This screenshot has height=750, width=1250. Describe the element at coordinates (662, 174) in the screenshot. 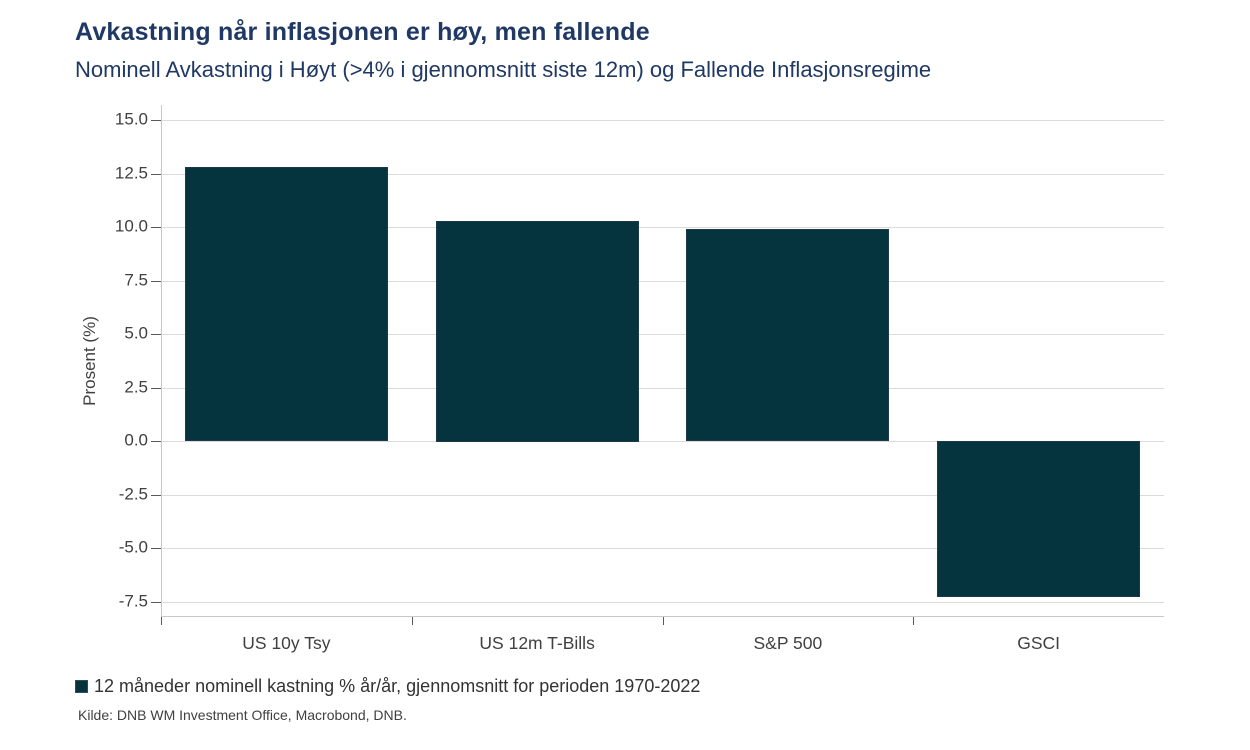

I see `gridline-12.5` at that location.